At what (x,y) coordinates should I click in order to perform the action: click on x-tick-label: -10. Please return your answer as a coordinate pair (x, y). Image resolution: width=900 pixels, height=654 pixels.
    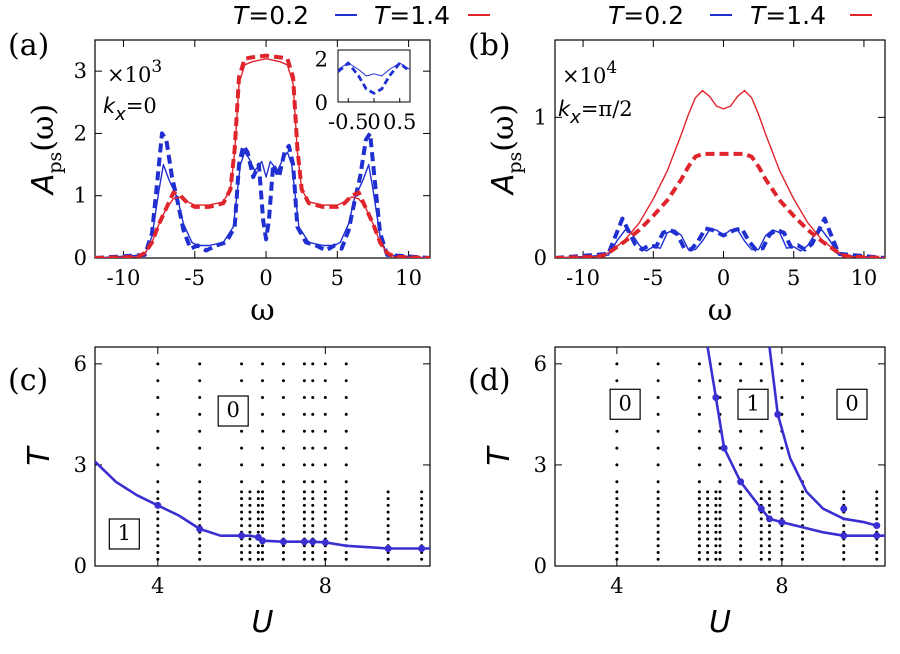
    Looking at the image, I should click on (124, 278).